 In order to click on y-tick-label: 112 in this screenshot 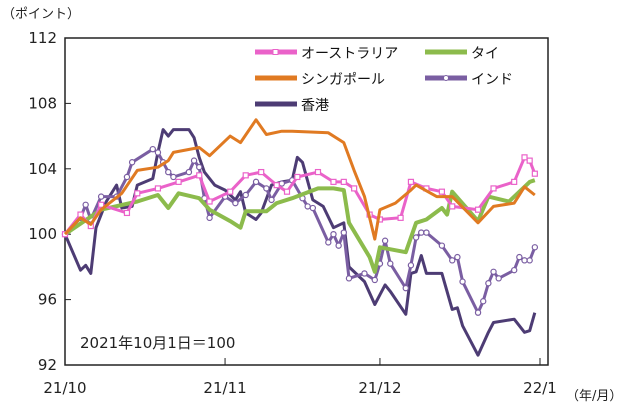, I will do `click(42, 38)`.